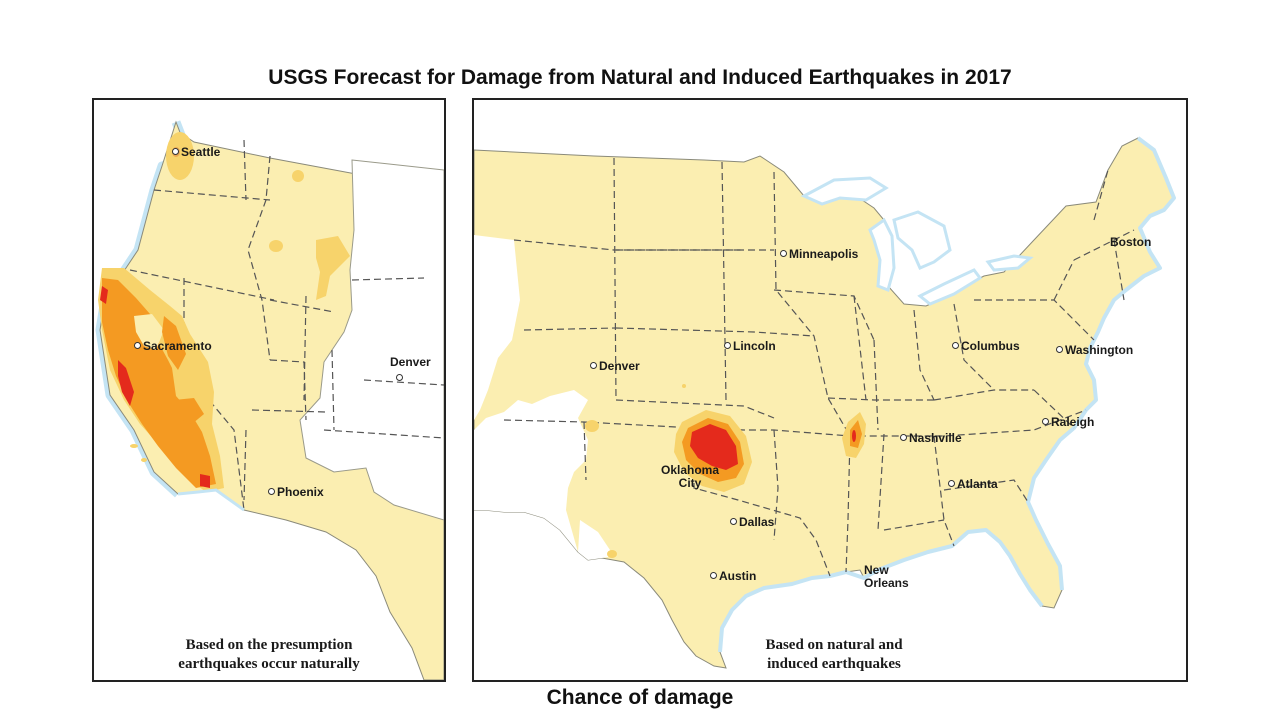 The image size is (1280, 720). I want to click on city-sacramento: Sacramento, so click(173, 346).